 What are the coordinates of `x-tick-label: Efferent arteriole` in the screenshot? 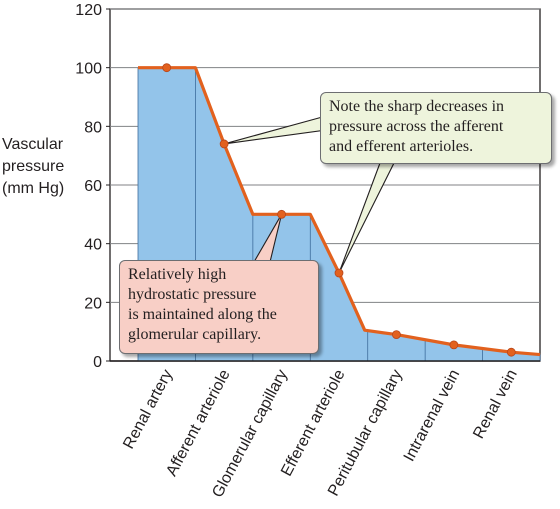 It's located at (313, 423).